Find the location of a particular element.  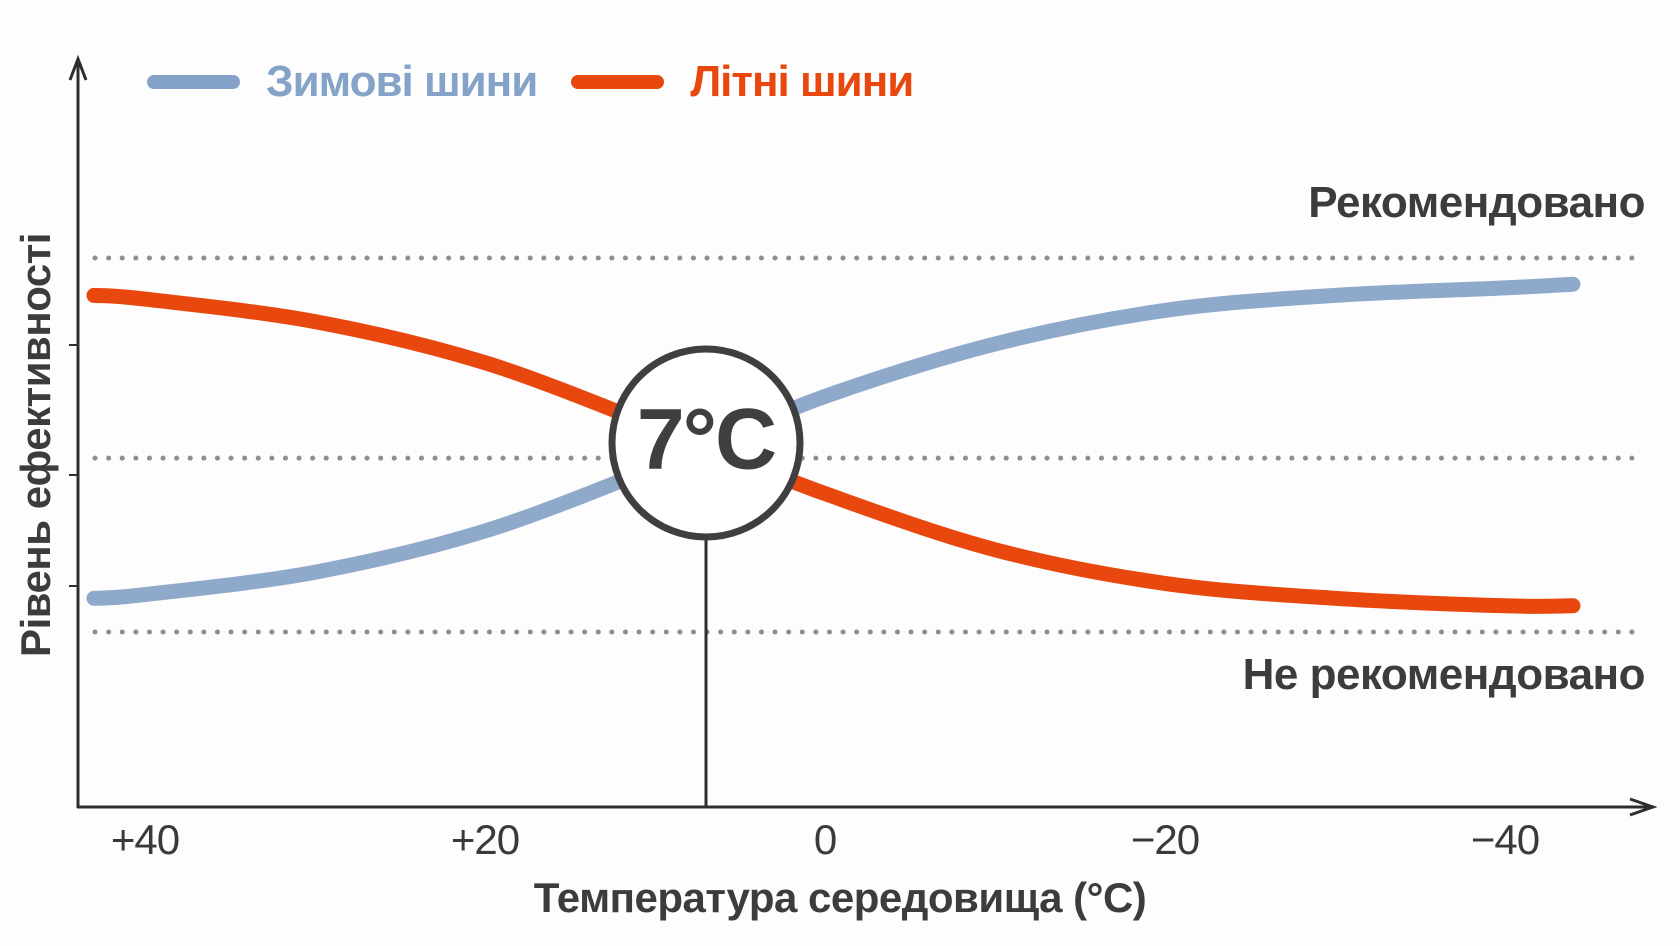

legend-item-summer-tires: Літні шини is located at coordinates (742, 82).